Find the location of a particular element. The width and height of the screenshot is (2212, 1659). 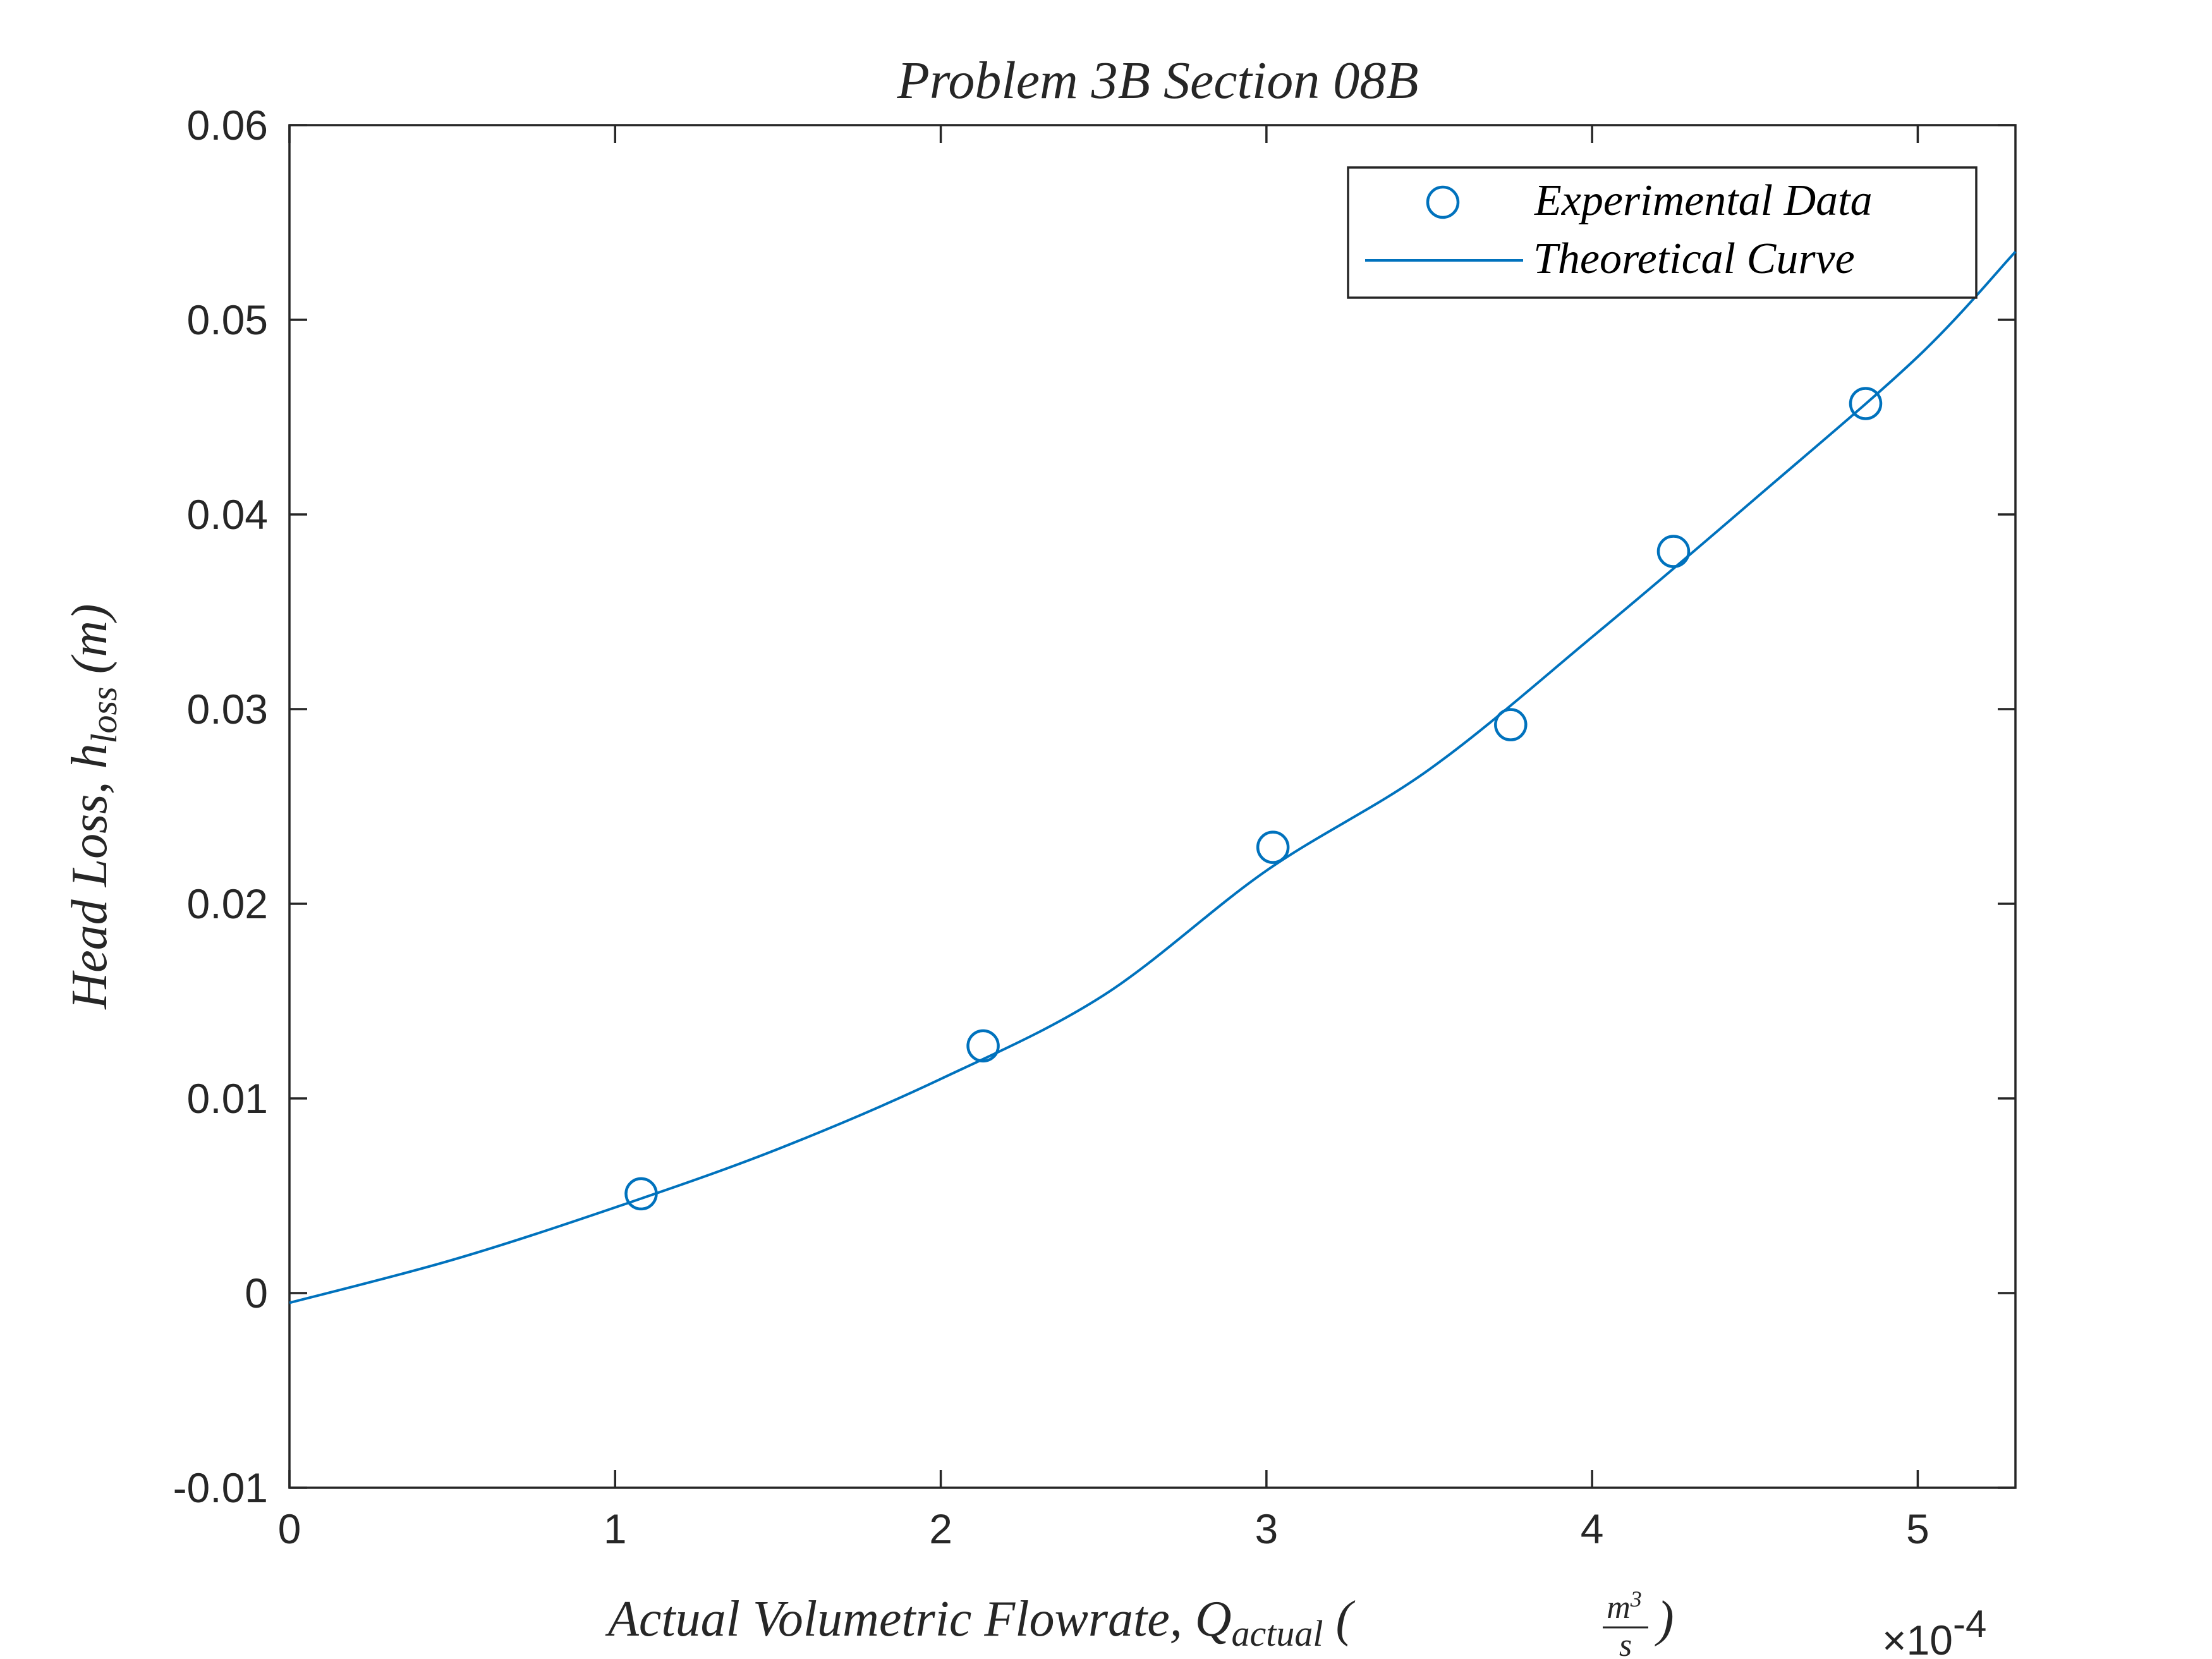

legend-label-experimental: Experimental Data is located at coordinates (1704, 200).